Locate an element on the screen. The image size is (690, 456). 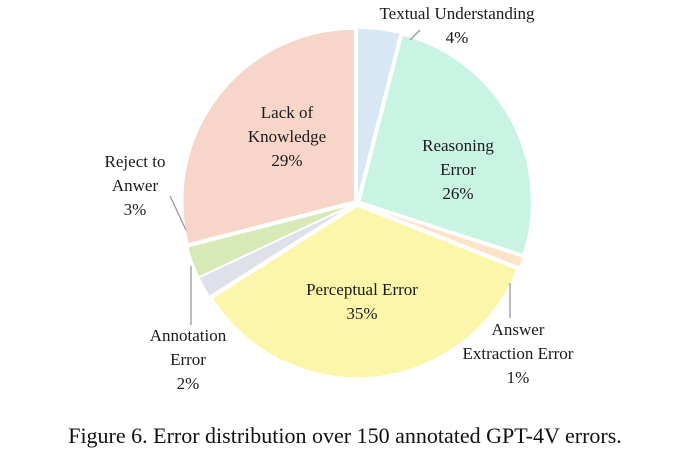
value-label: 2% is located at coordinates (188, 383).